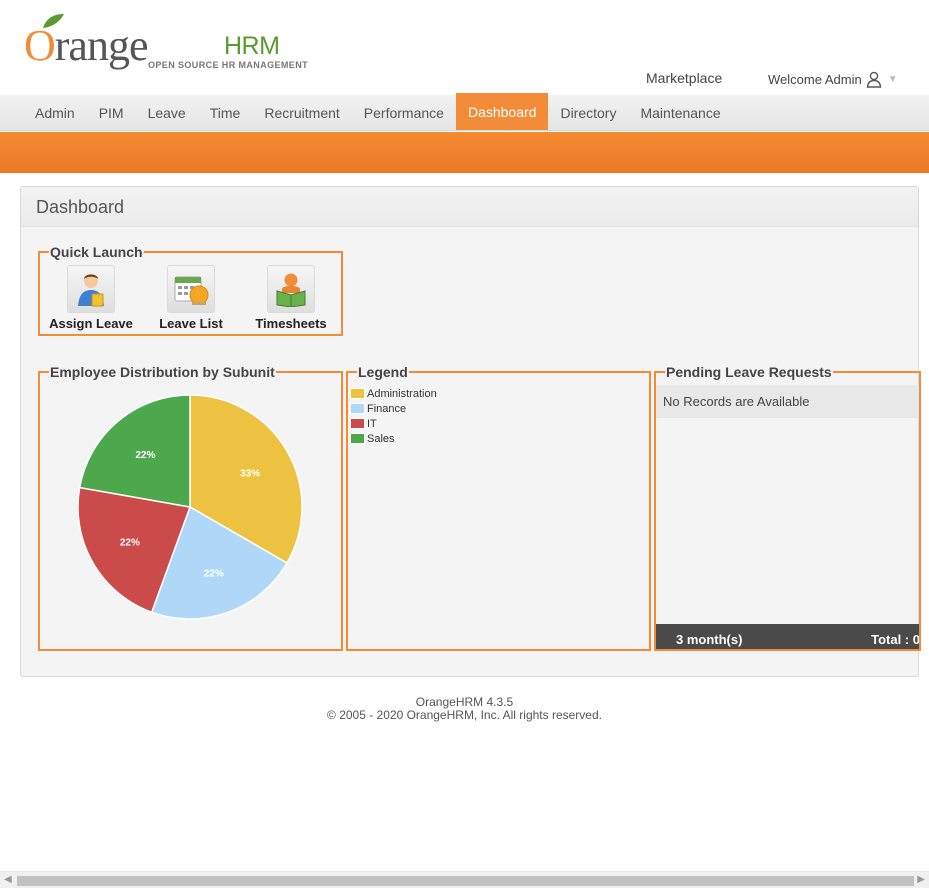 The image size is (929, 888). I want to click on menu-item-recruitment: Recruitment, so click(302, 113).